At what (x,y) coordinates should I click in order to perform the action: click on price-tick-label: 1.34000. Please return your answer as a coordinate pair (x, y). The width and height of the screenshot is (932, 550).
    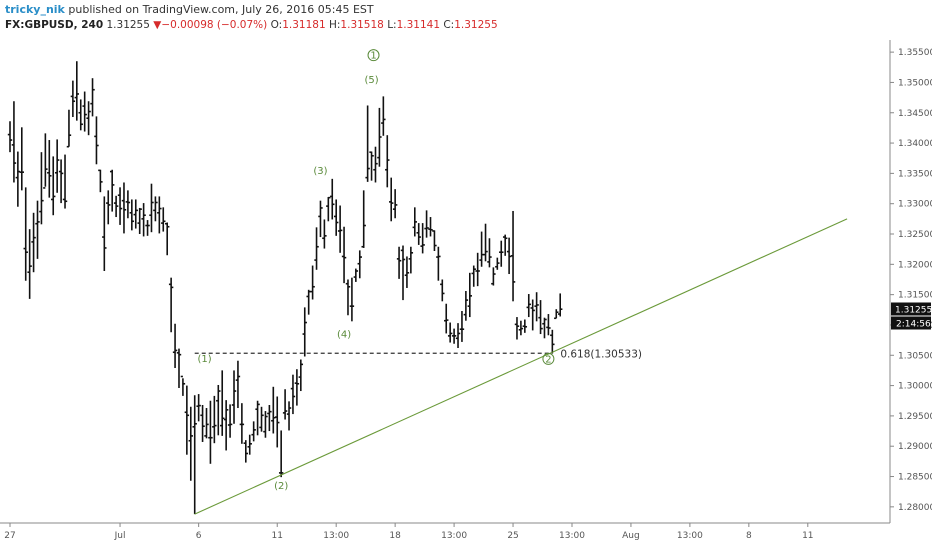
    Looking at the image, I should click on (915, 144).